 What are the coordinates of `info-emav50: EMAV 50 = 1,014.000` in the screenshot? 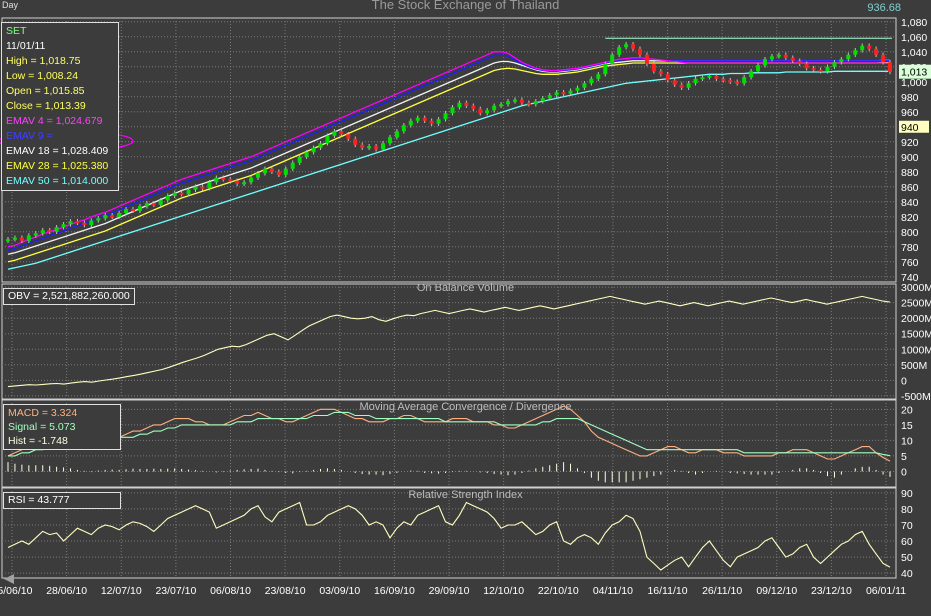 It's located at (57, 181).